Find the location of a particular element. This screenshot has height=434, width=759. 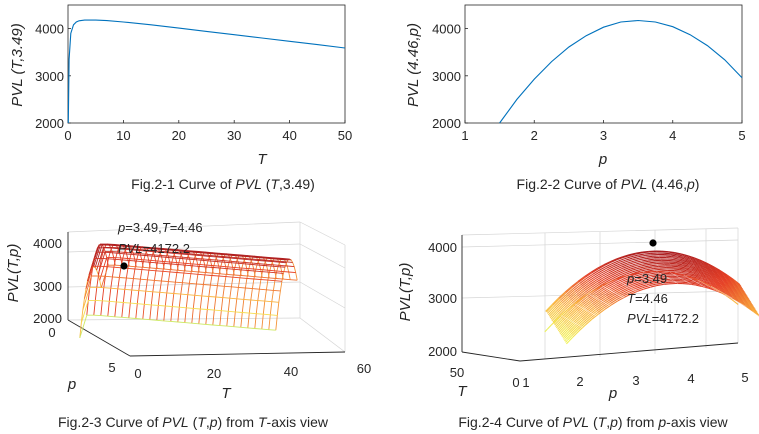

series-line-pvl-t is located at coordinates (206, 71).